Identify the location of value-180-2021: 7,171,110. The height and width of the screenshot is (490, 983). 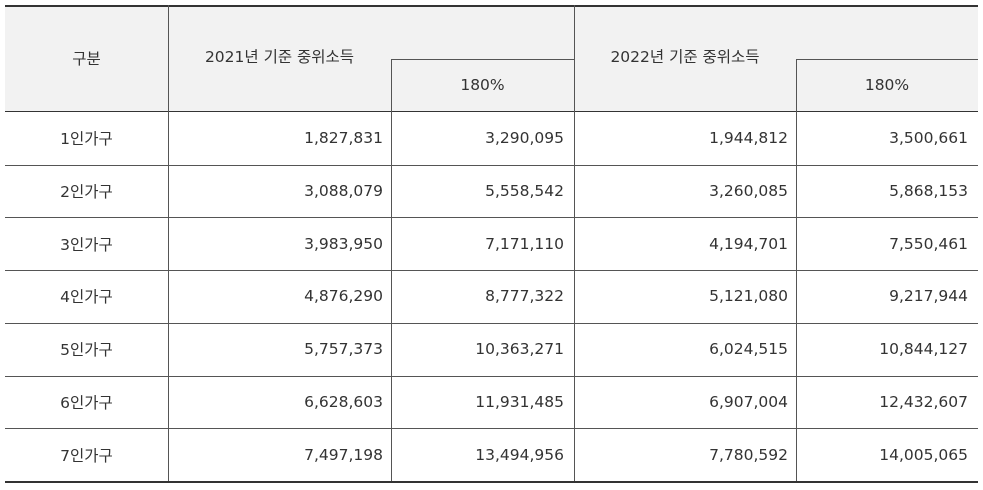
(524, 243).